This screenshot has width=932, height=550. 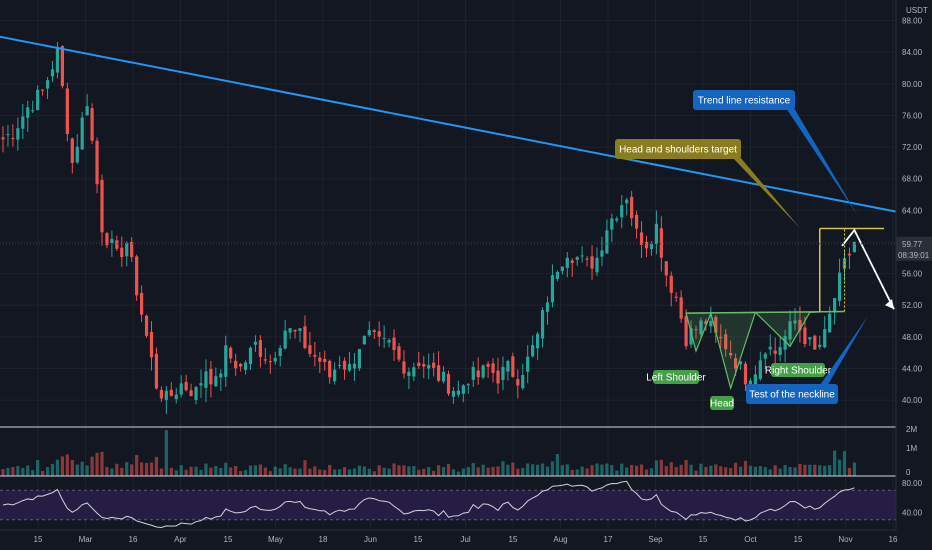 I want to click on trendline-label-text: Trend line resistance, so click(x=744, y=101).